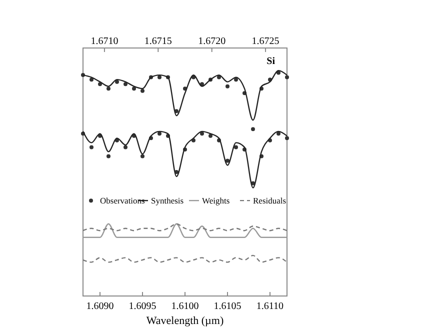 The height and width of the screenshot is (332, 430). I want to click on x-tick-label: 1.6095, so click(142, 306).